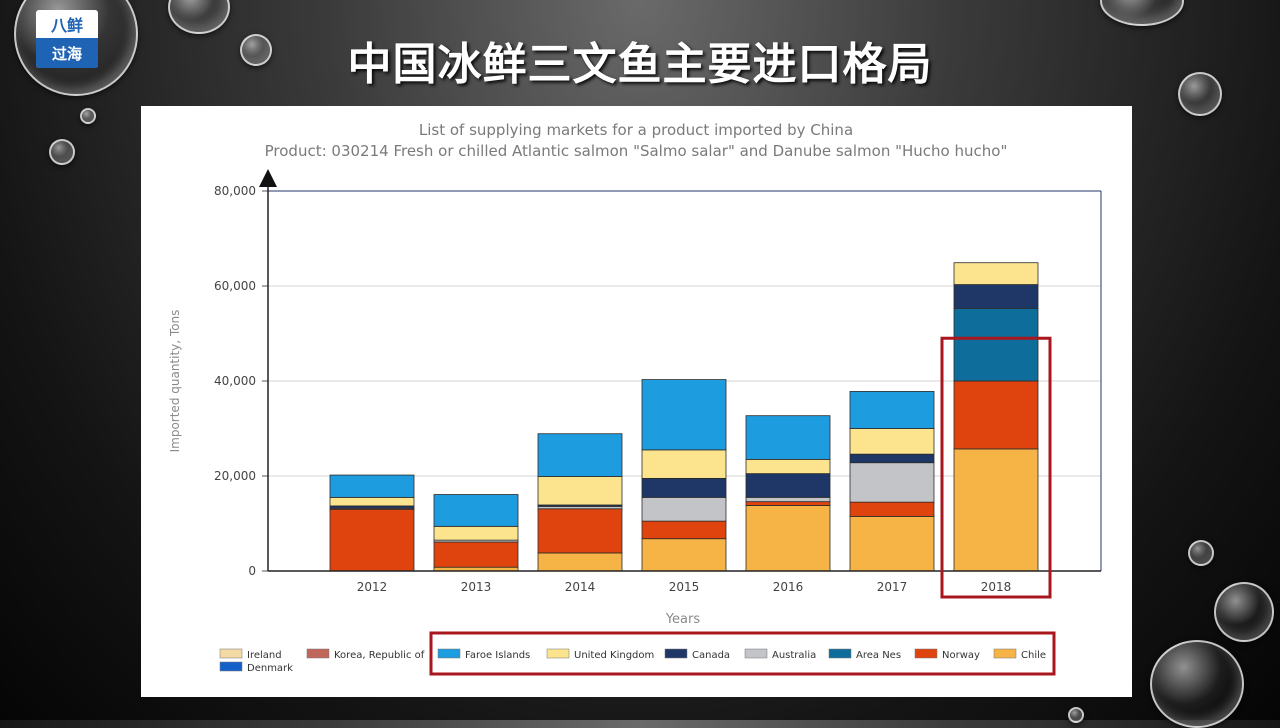  I want to click on x-tick-label: 2017, so click(892, 587).